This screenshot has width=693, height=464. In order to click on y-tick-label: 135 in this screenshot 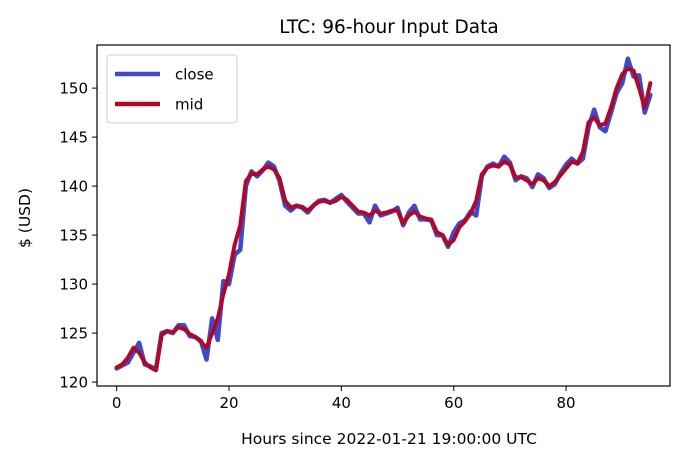, I will do `click(73, 236)`.